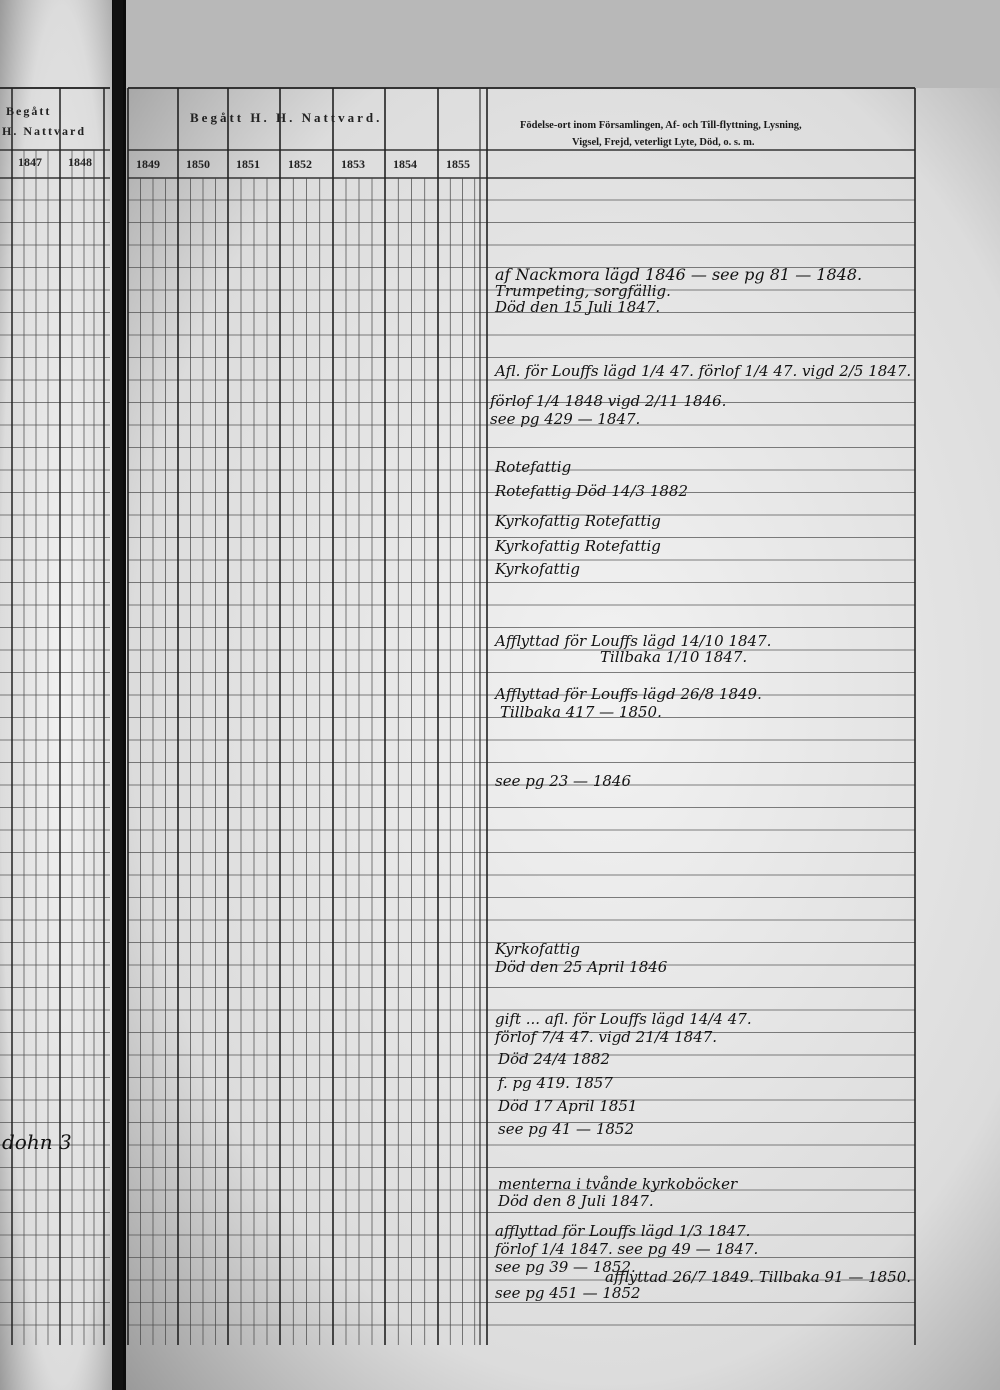 The image size is (1000, 1390). Describe the element at coordinates (674, 657) in the screenshot. I see `handwritten-note: Tillbaka 1/10 1847.` at that location.